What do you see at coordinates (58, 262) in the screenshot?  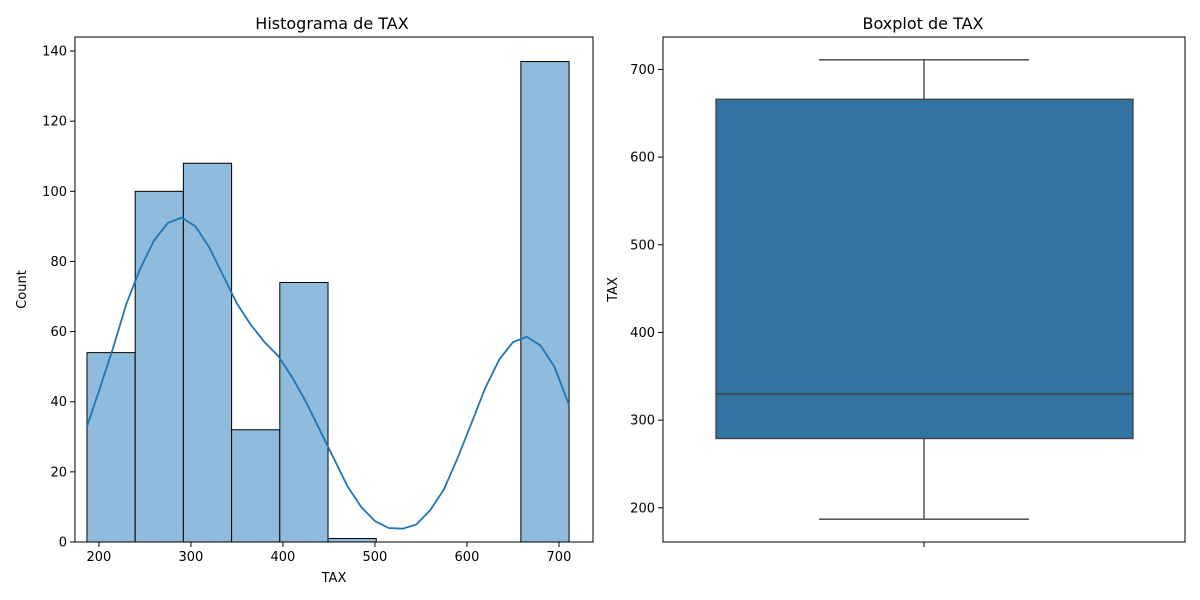 I see `histogram-y-tick-label: 80` at bounding box center [58, 262].